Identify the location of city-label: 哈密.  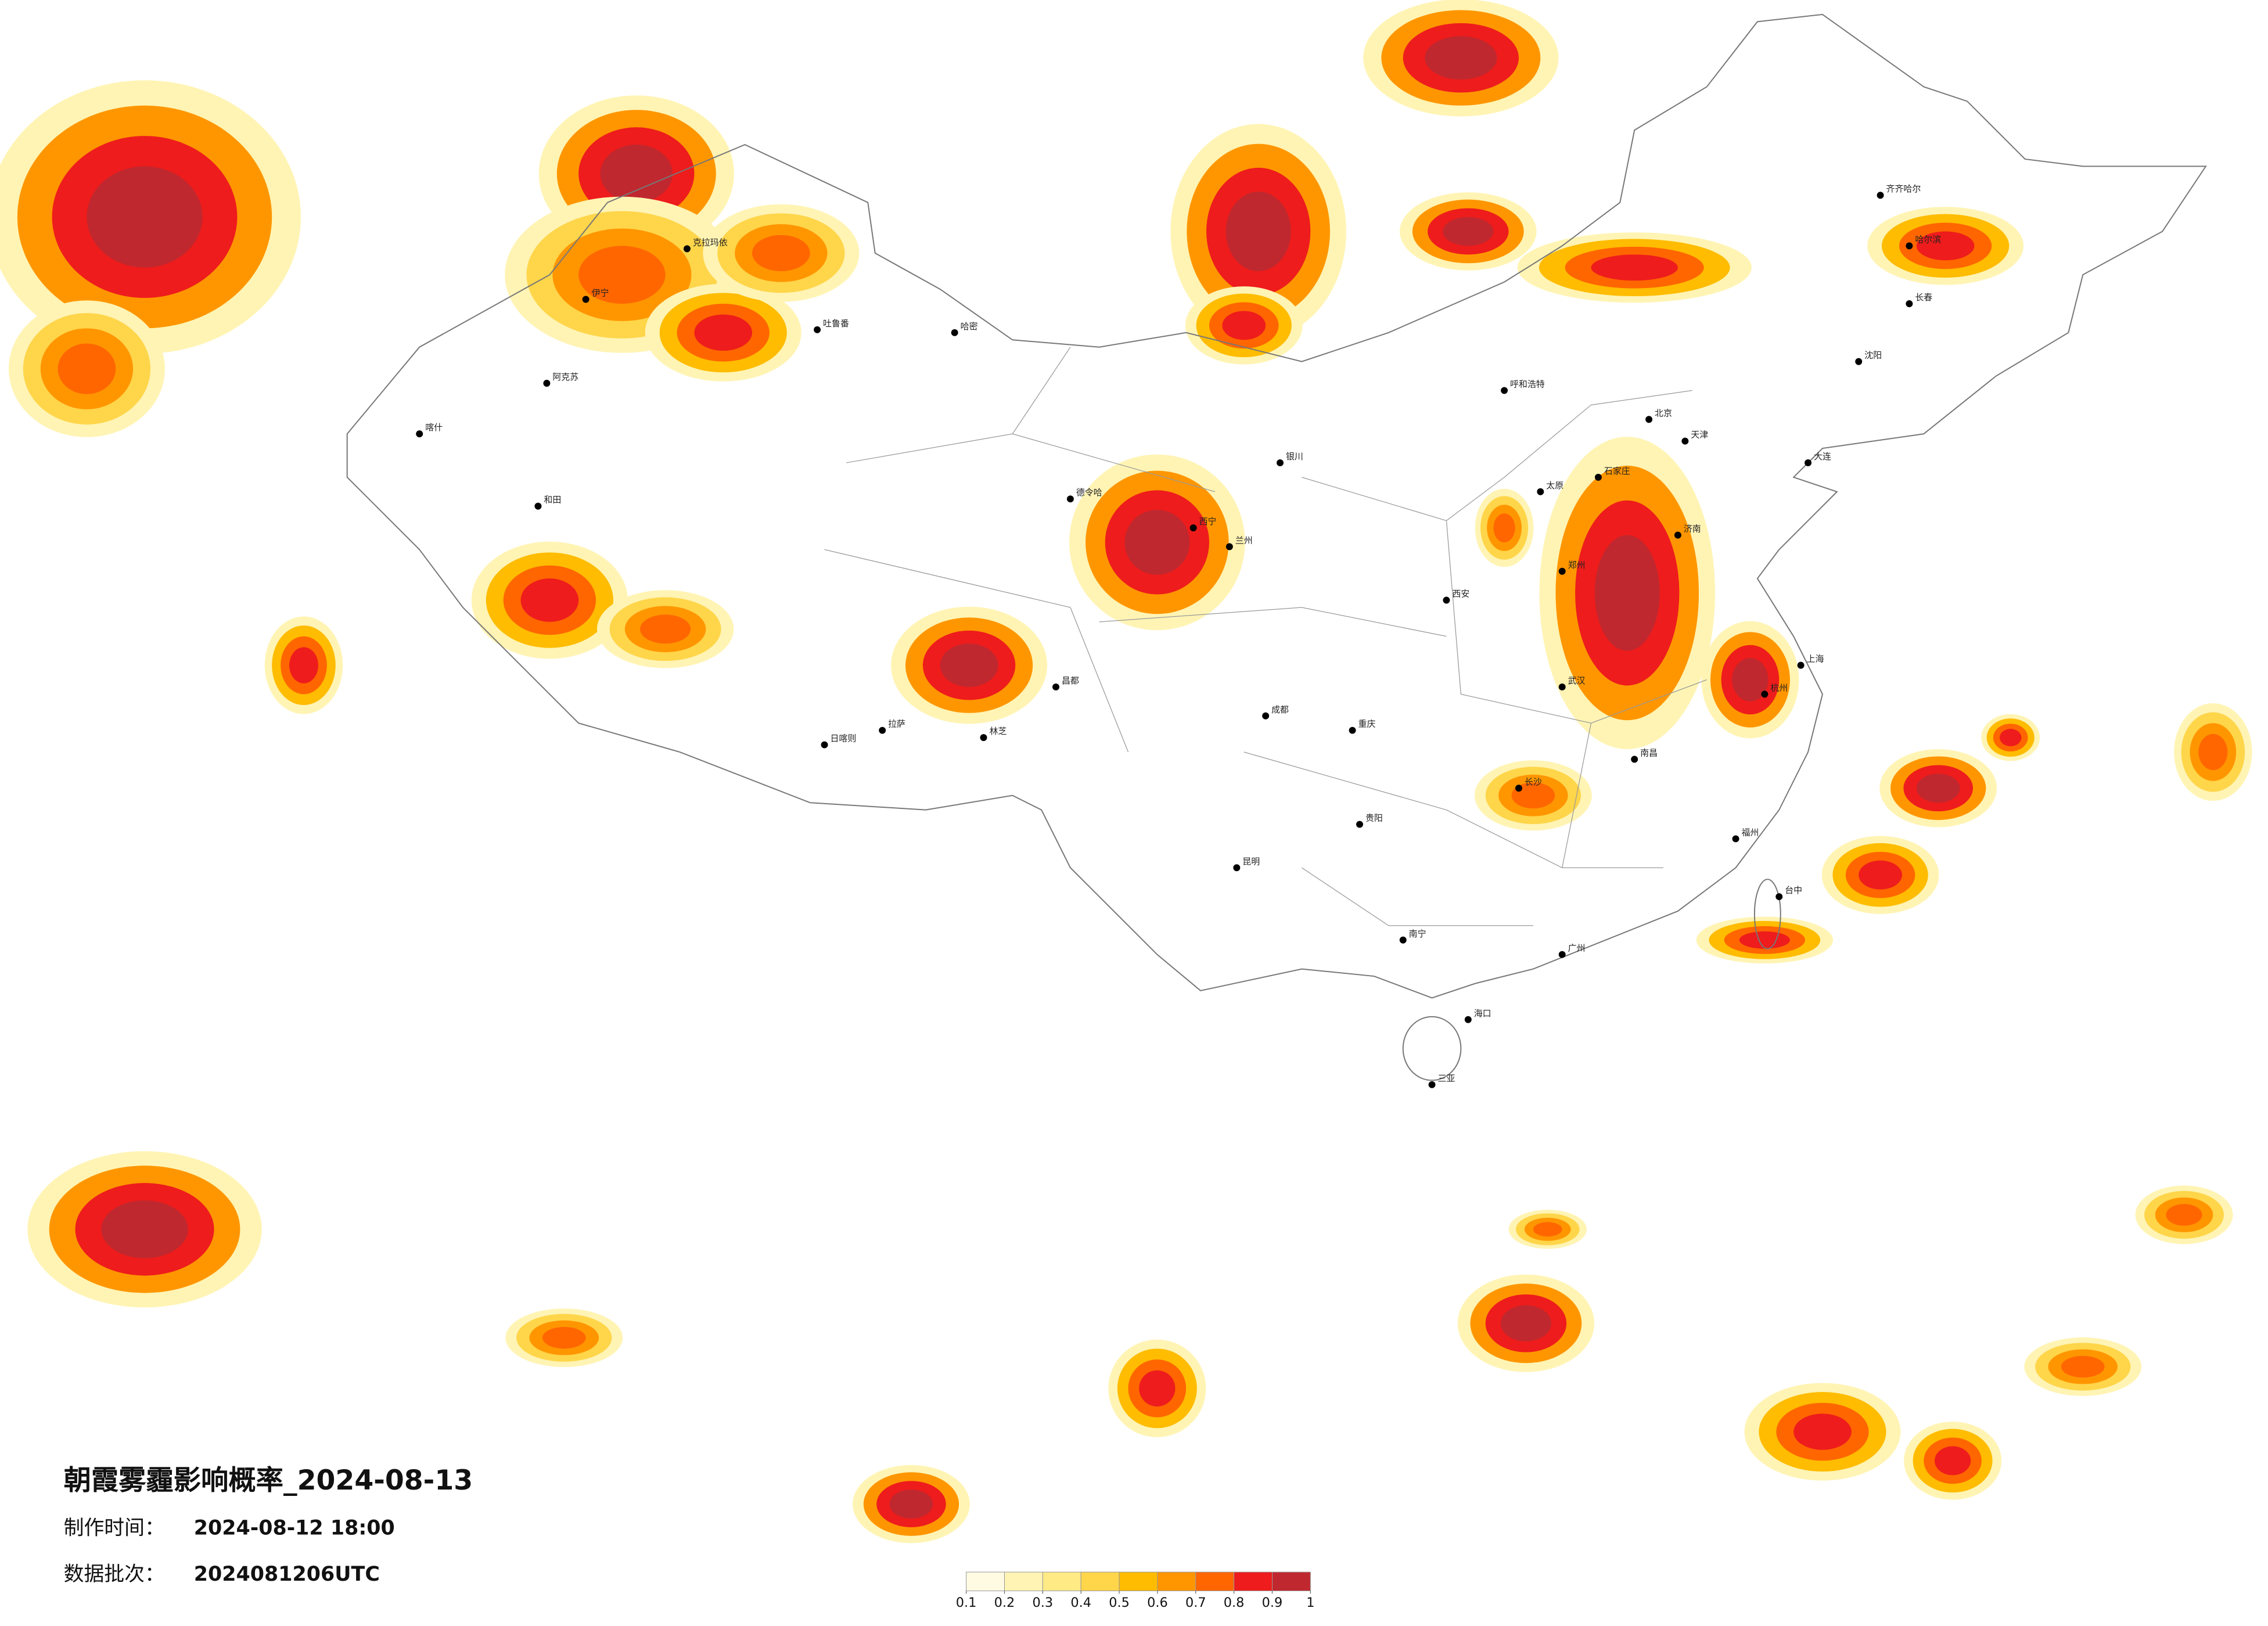
(969, 326).